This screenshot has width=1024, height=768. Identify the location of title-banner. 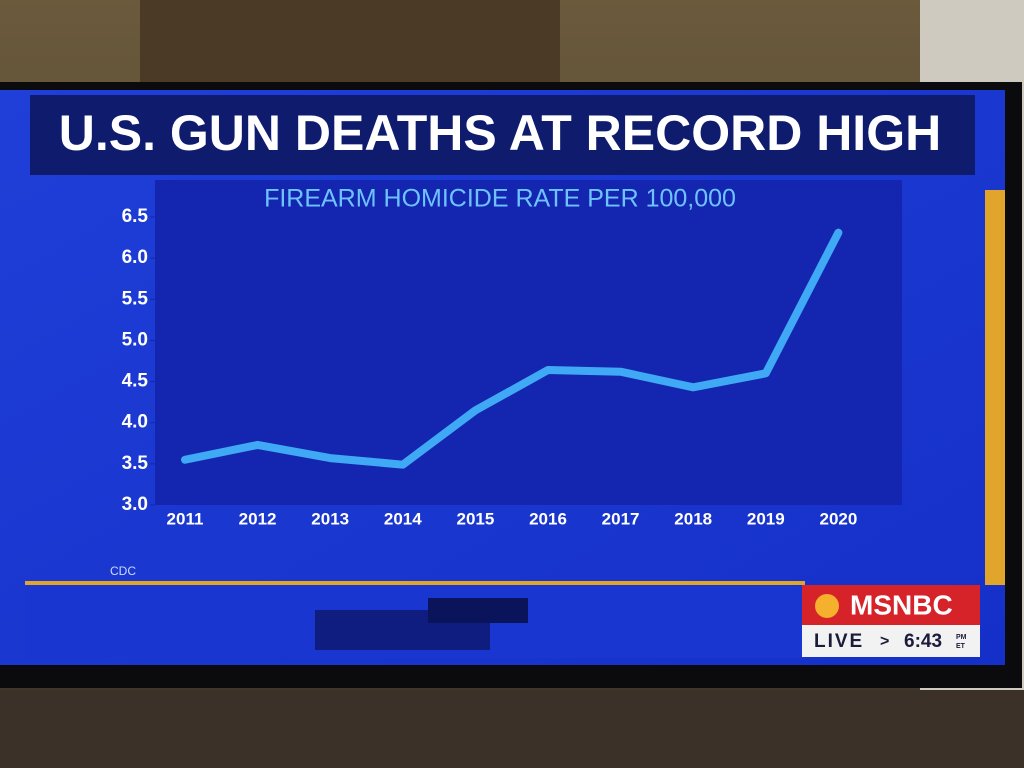
(502, 135).